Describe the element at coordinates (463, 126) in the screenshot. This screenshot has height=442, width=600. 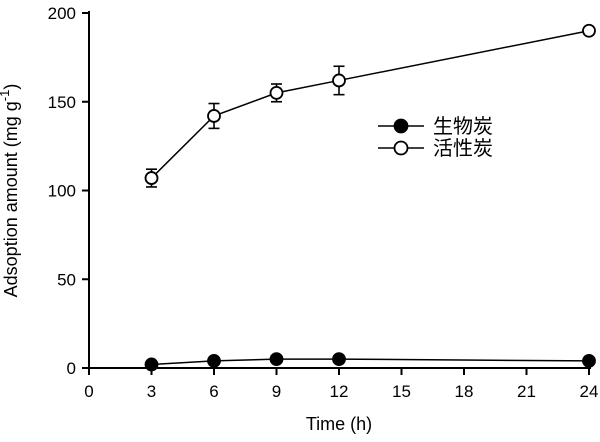
I see `legend-label: 生物炭` at that location.